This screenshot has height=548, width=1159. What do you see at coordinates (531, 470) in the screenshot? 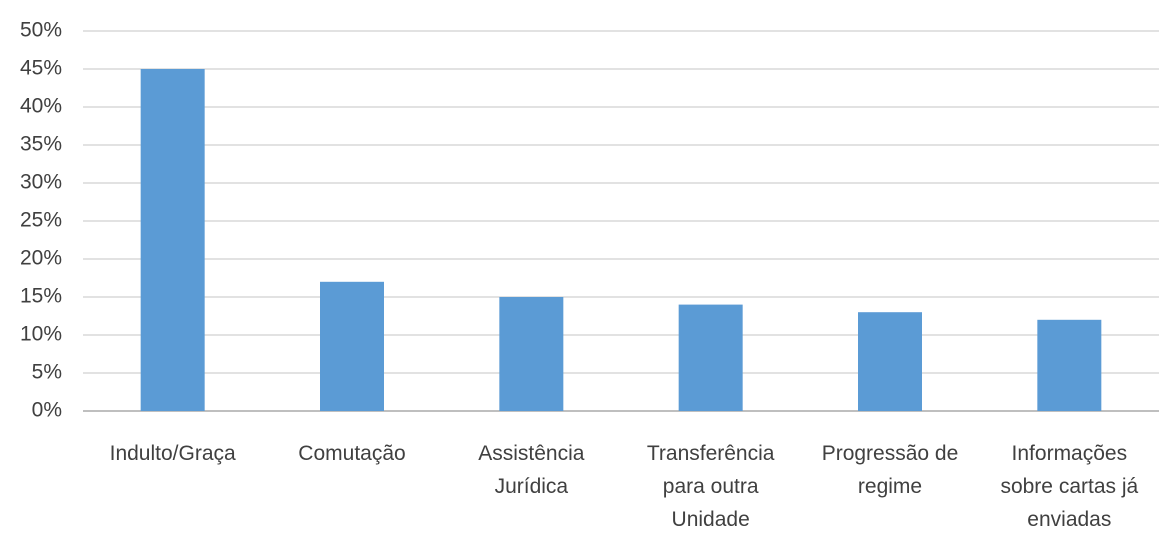
I see `x-tick-label: Assistência Jurídica` at bounding box center [531, 470].